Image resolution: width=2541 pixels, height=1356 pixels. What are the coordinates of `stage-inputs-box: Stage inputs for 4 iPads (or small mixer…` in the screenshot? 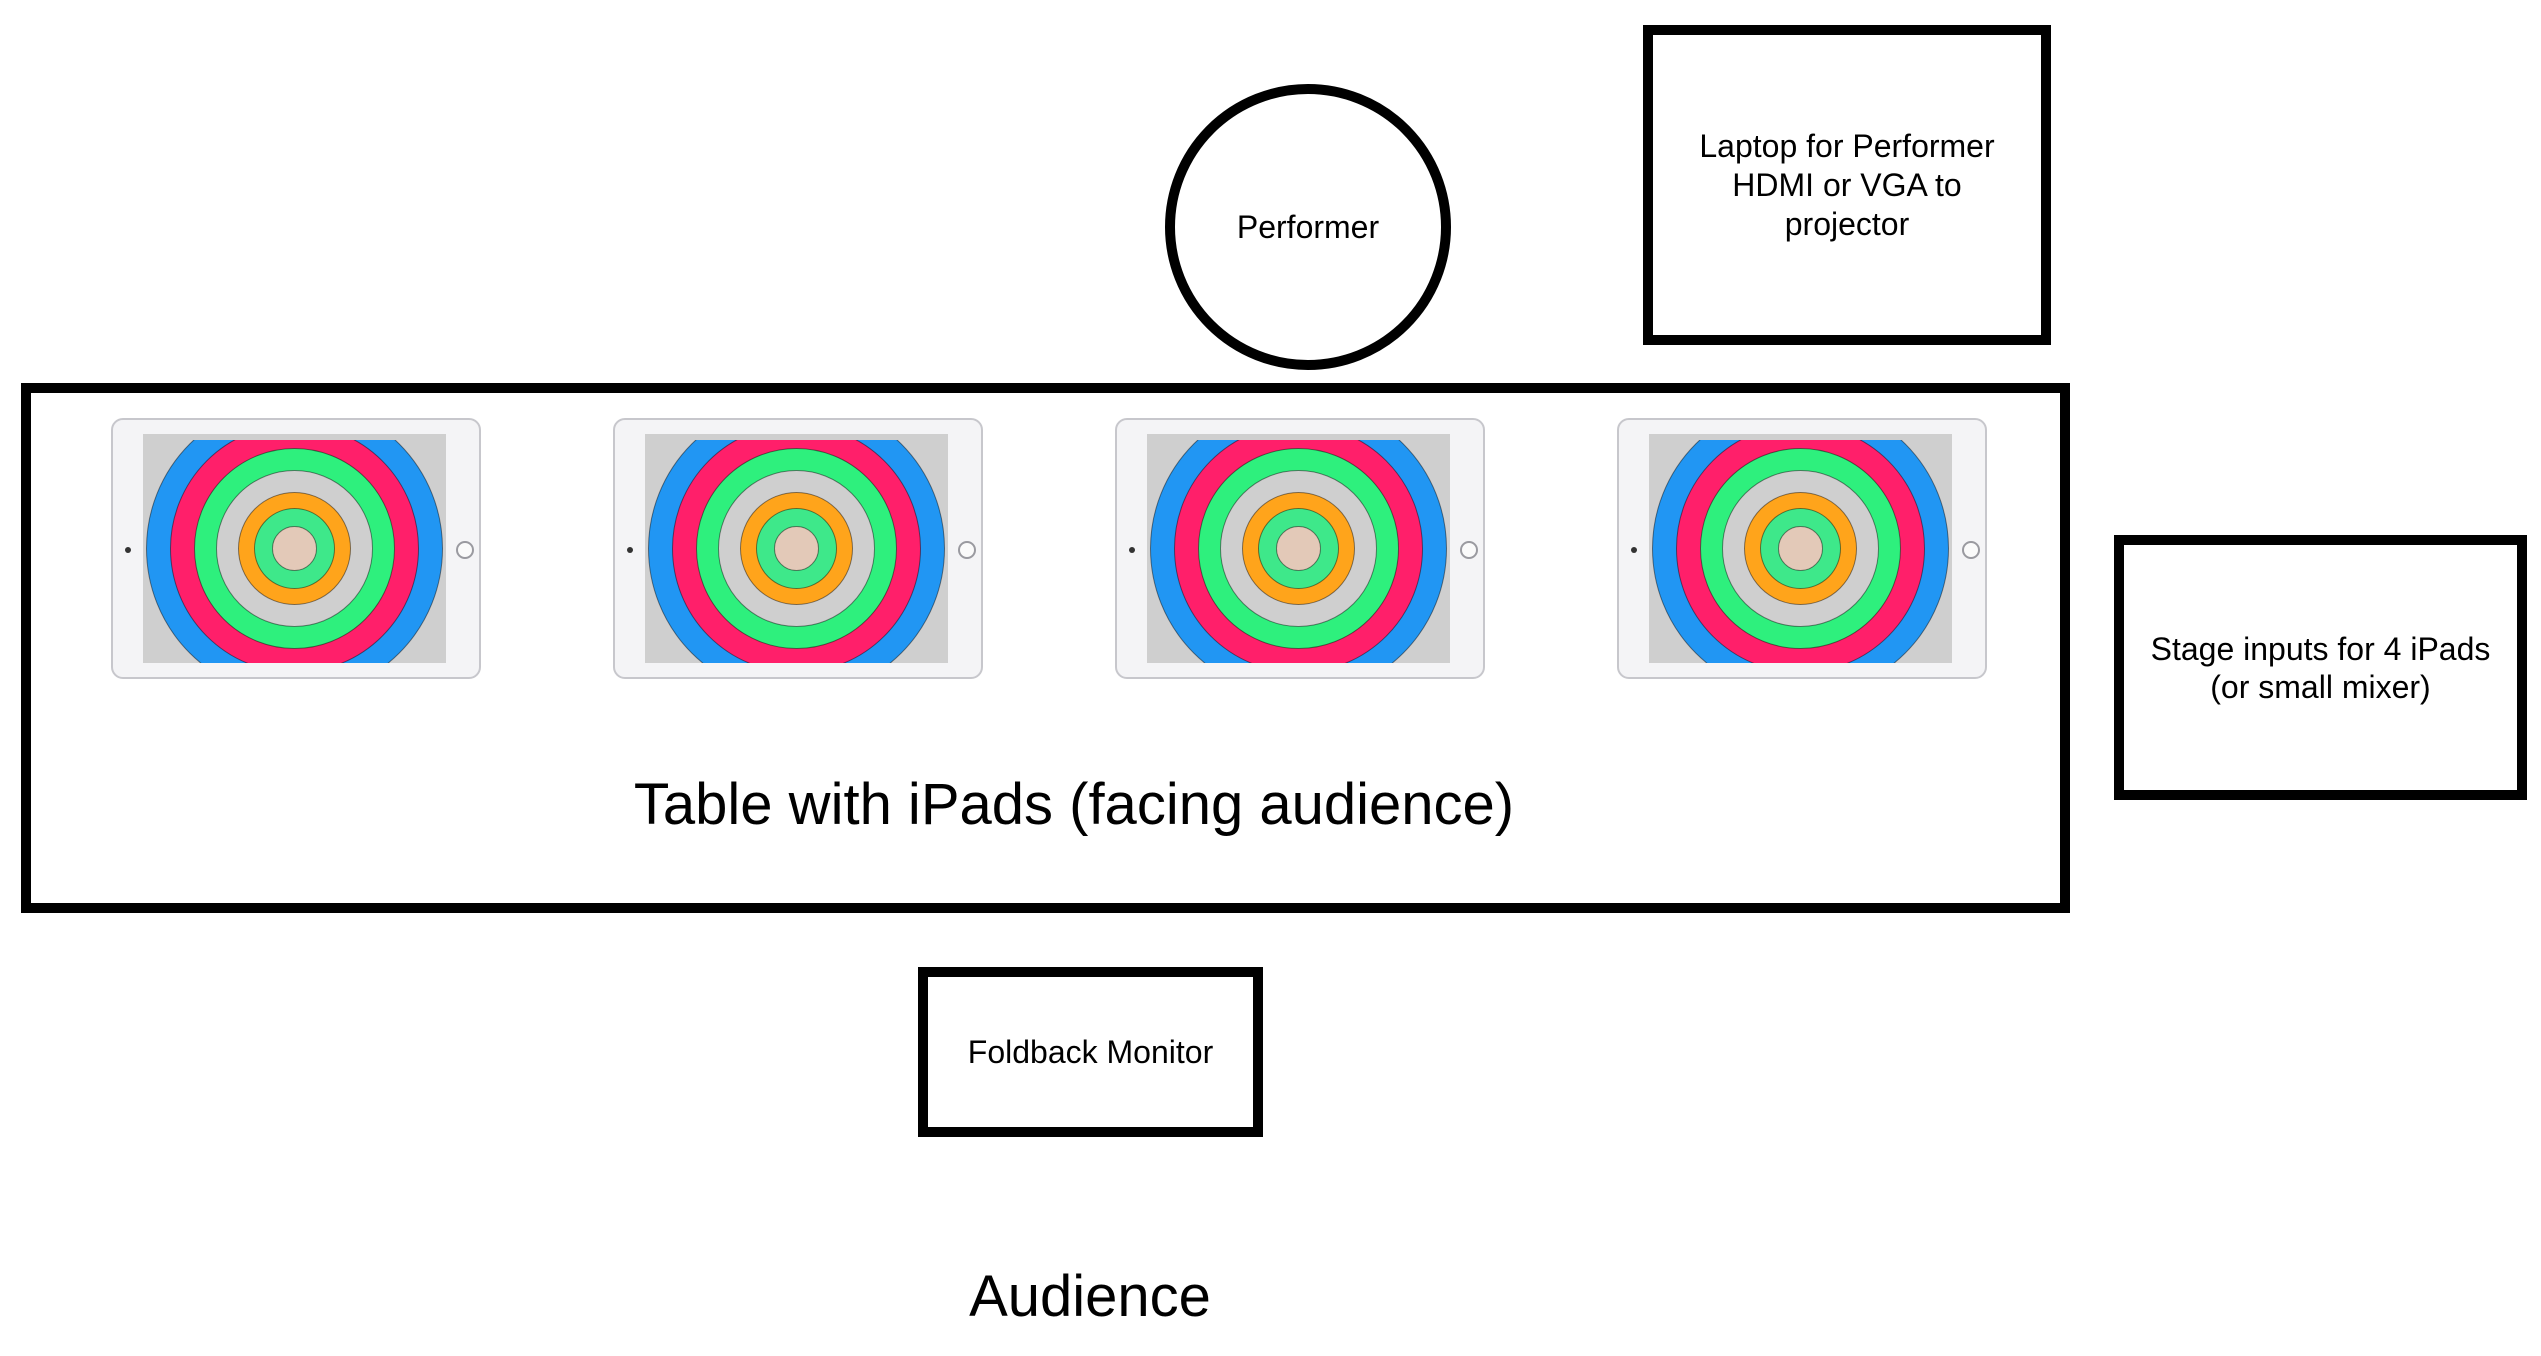 It's located at (2320, 667).